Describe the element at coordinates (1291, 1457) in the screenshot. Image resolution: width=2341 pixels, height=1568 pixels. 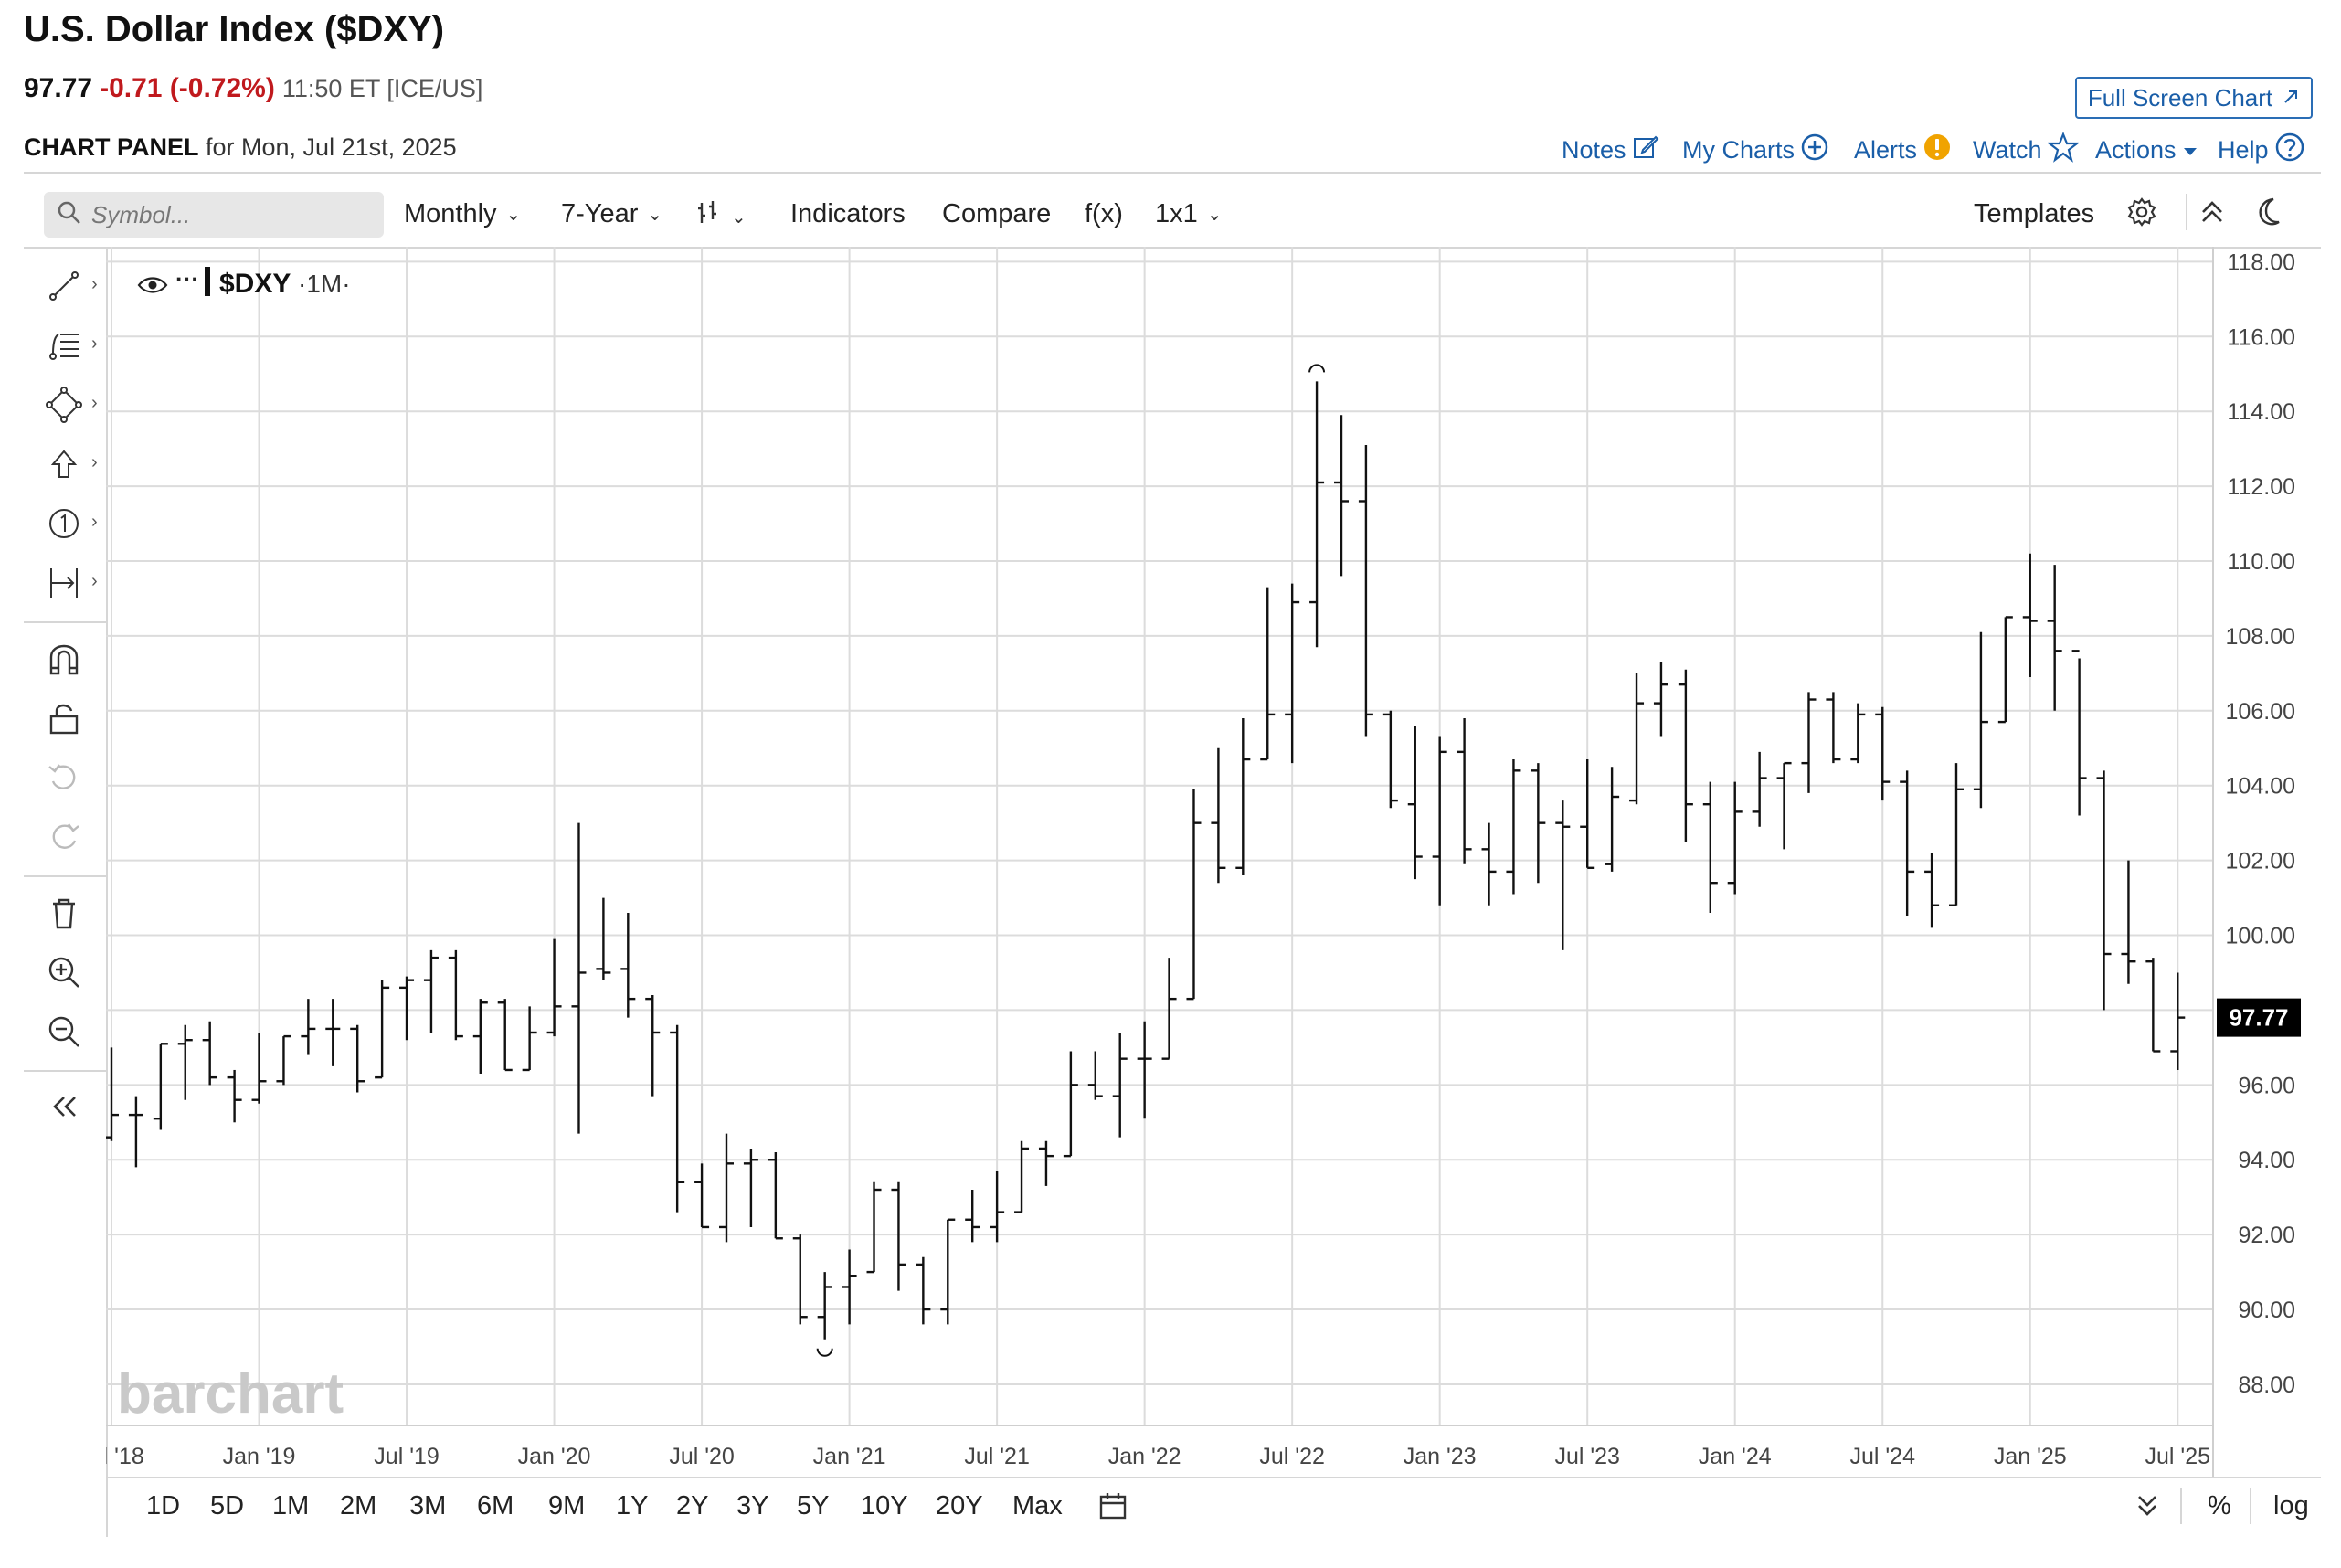
I see `x-tick-label: Jul '22` at that location.